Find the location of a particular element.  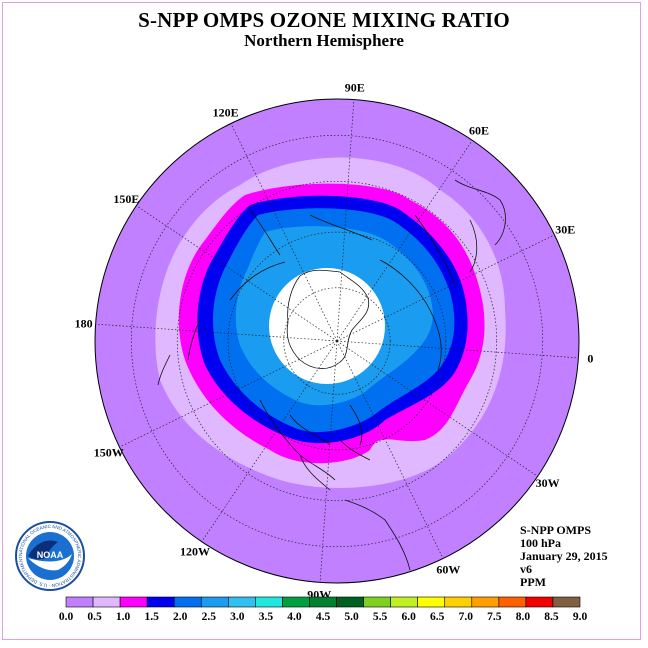

colorbar-tick-label: 6.5 is located at coordinates (437, 617).